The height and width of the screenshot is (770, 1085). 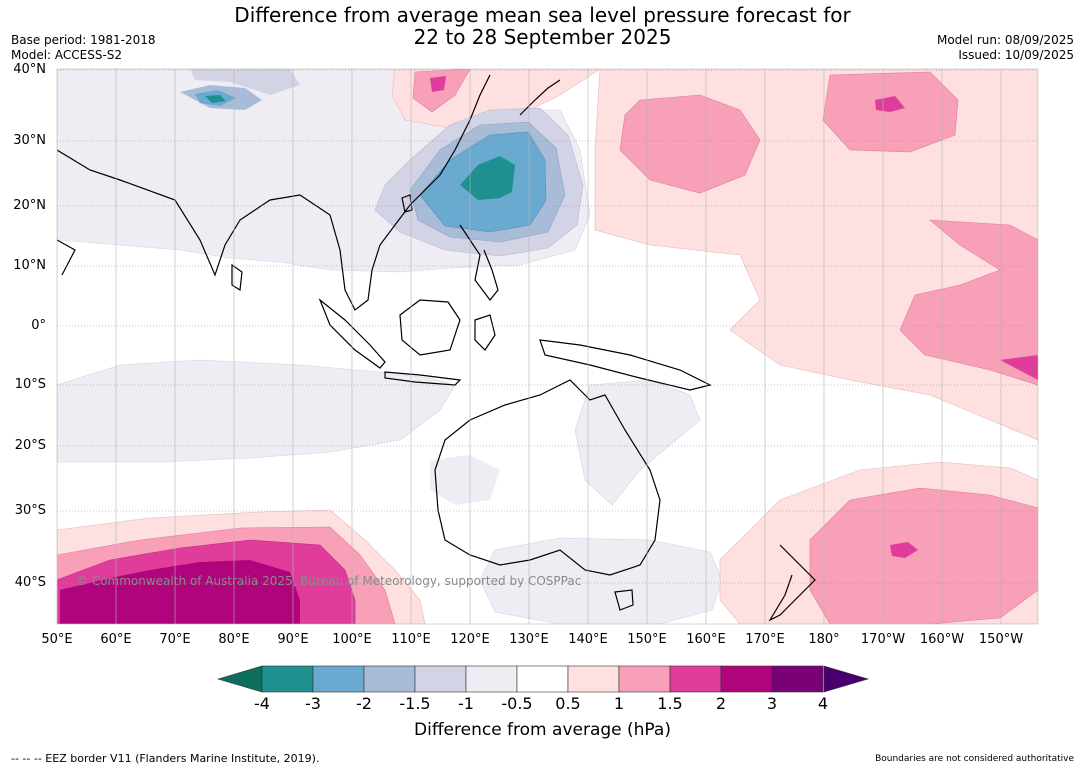 What do you see at coordinates (415, 703) in the screenshot?
I see `colorbar-tick: -1.5` at bounding box center [415, 703].